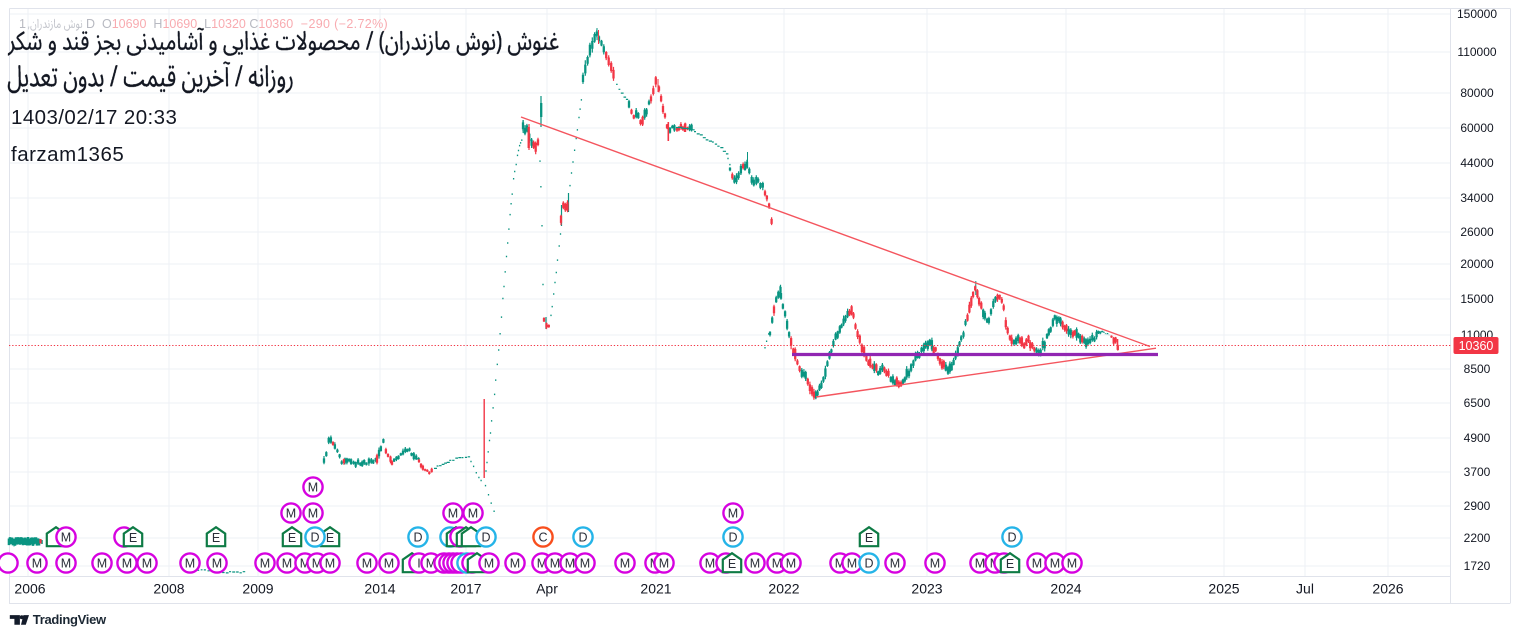 Image resolution: width=1520 pixels, height=638 pixels. Describe the element at coordinates (926, 589) in the screenshot. I see `svg-text: 2023` at that location.